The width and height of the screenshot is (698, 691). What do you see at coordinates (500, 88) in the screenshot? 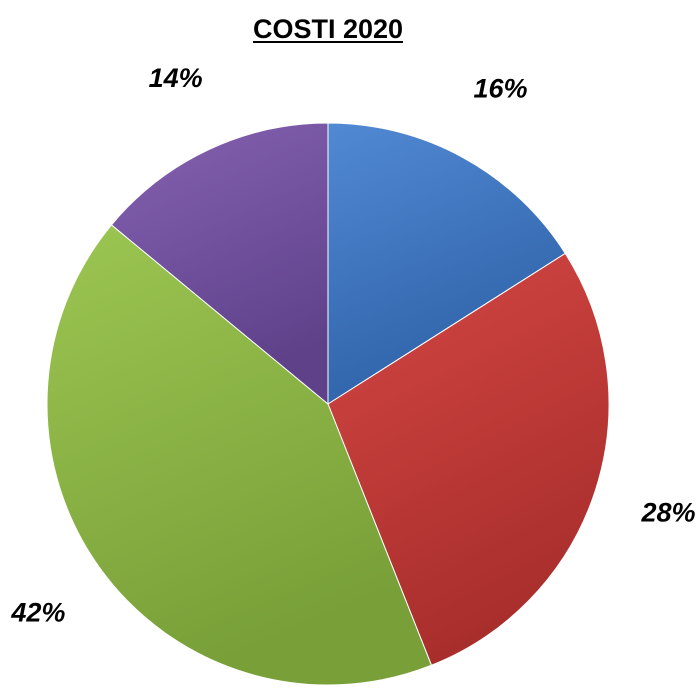
I see `pie-label-16pct: 16%` at bounding box center [500, 88].